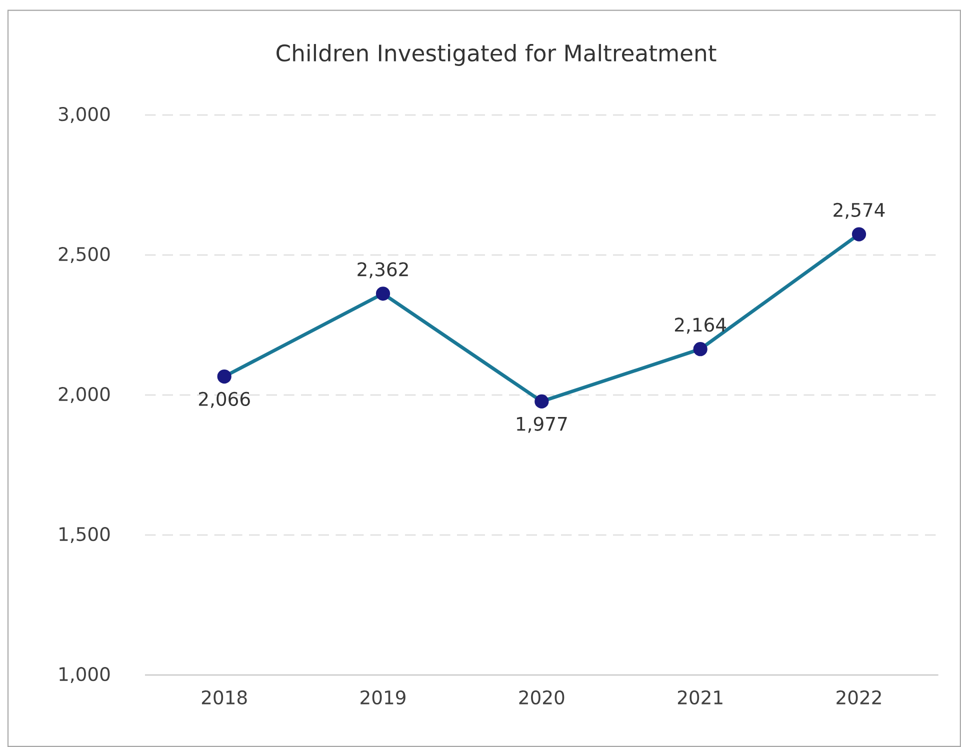 Image resolution: width=961 pixels, height=747 pixels. I want to click on x-tick-label: 2018, so click(224, 697).